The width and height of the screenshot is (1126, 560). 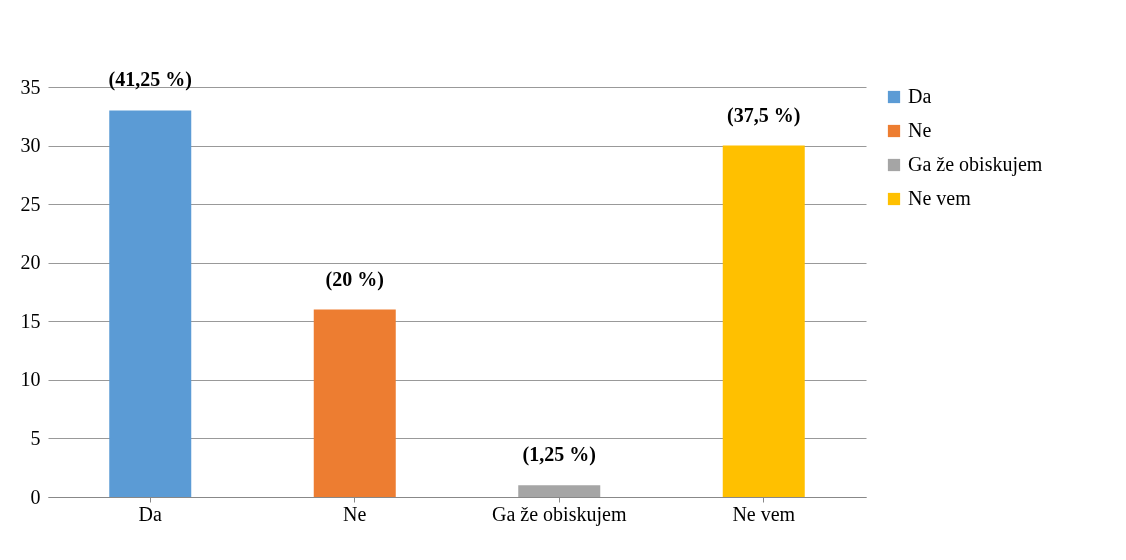 What do you see at coordinates (150, 80) in the screenshot?
I see `annotation: (41,25 %)` at bounding box center [150, 80].